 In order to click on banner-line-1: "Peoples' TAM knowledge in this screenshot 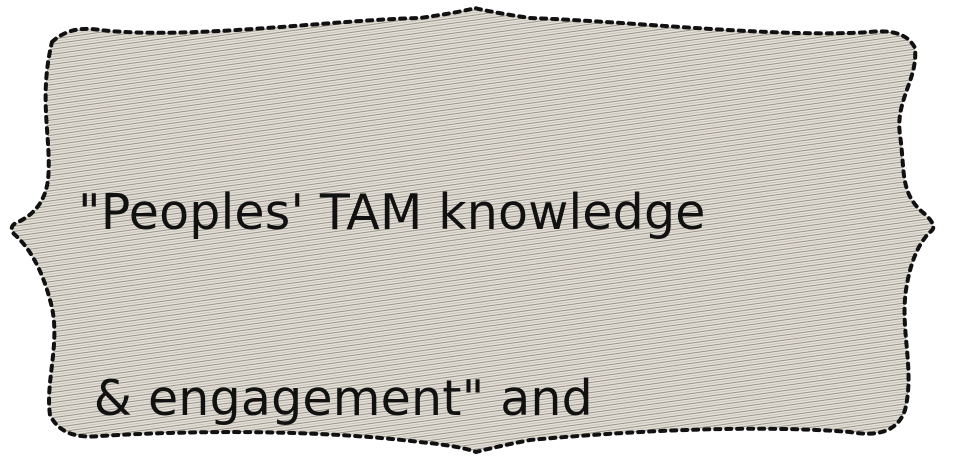, I will do `click(392, 212)`.